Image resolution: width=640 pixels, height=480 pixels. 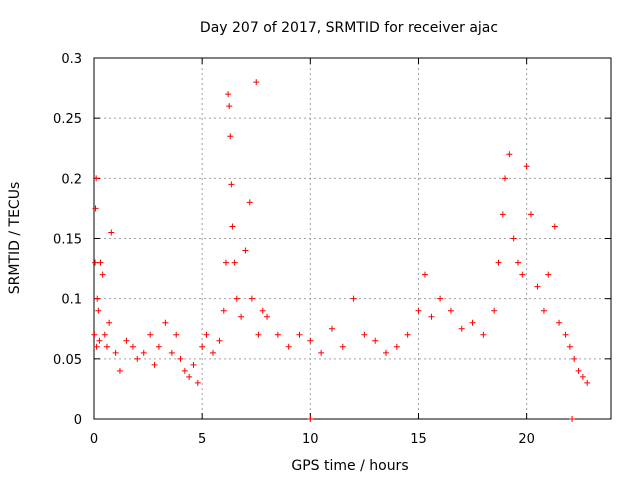 I want to click on x-tick-label: 5, so click(x=202, y=439).